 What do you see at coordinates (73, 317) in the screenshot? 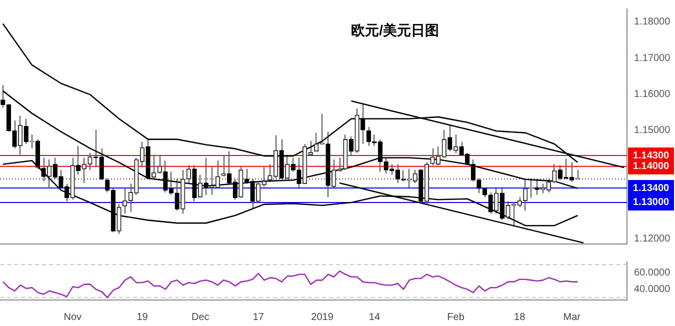
I see `x-tick-label: Nov` at bounding box center [73, 317].